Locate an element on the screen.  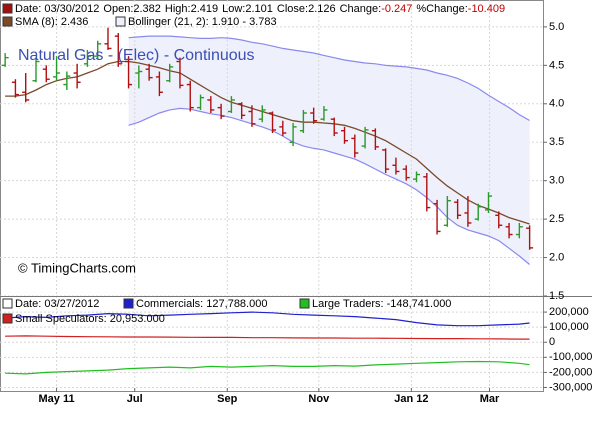
y-tick-label: 200,000 is located at coordinates (569, 312).